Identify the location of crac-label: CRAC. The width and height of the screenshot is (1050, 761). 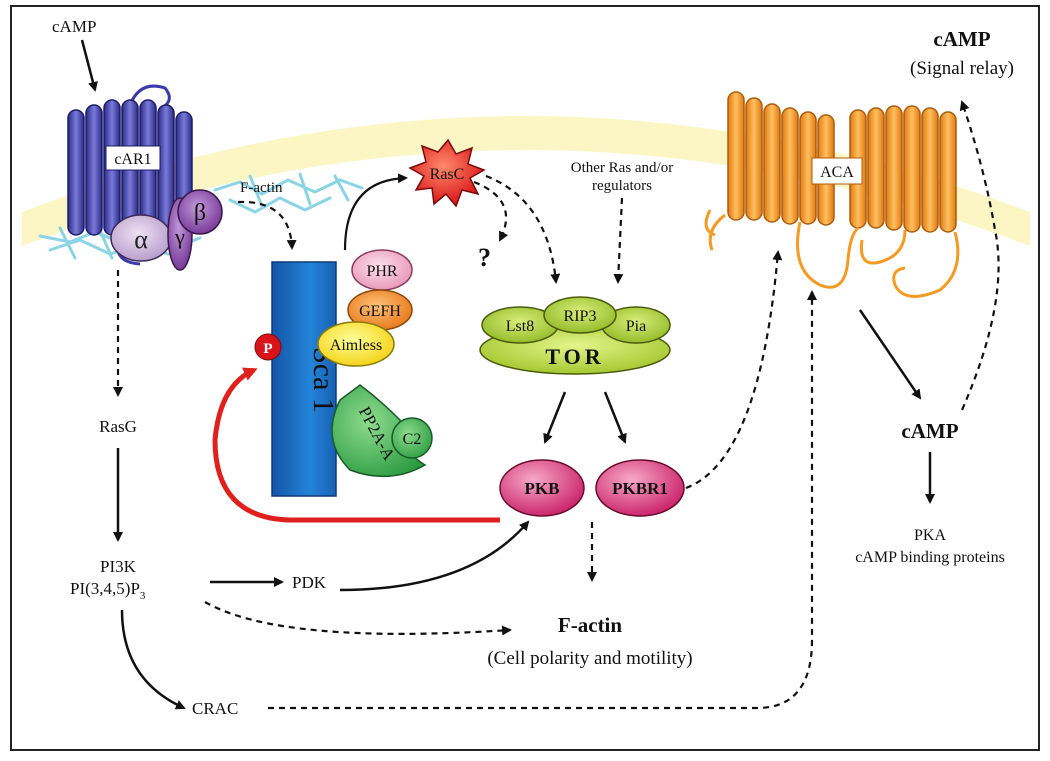
(215, 708).